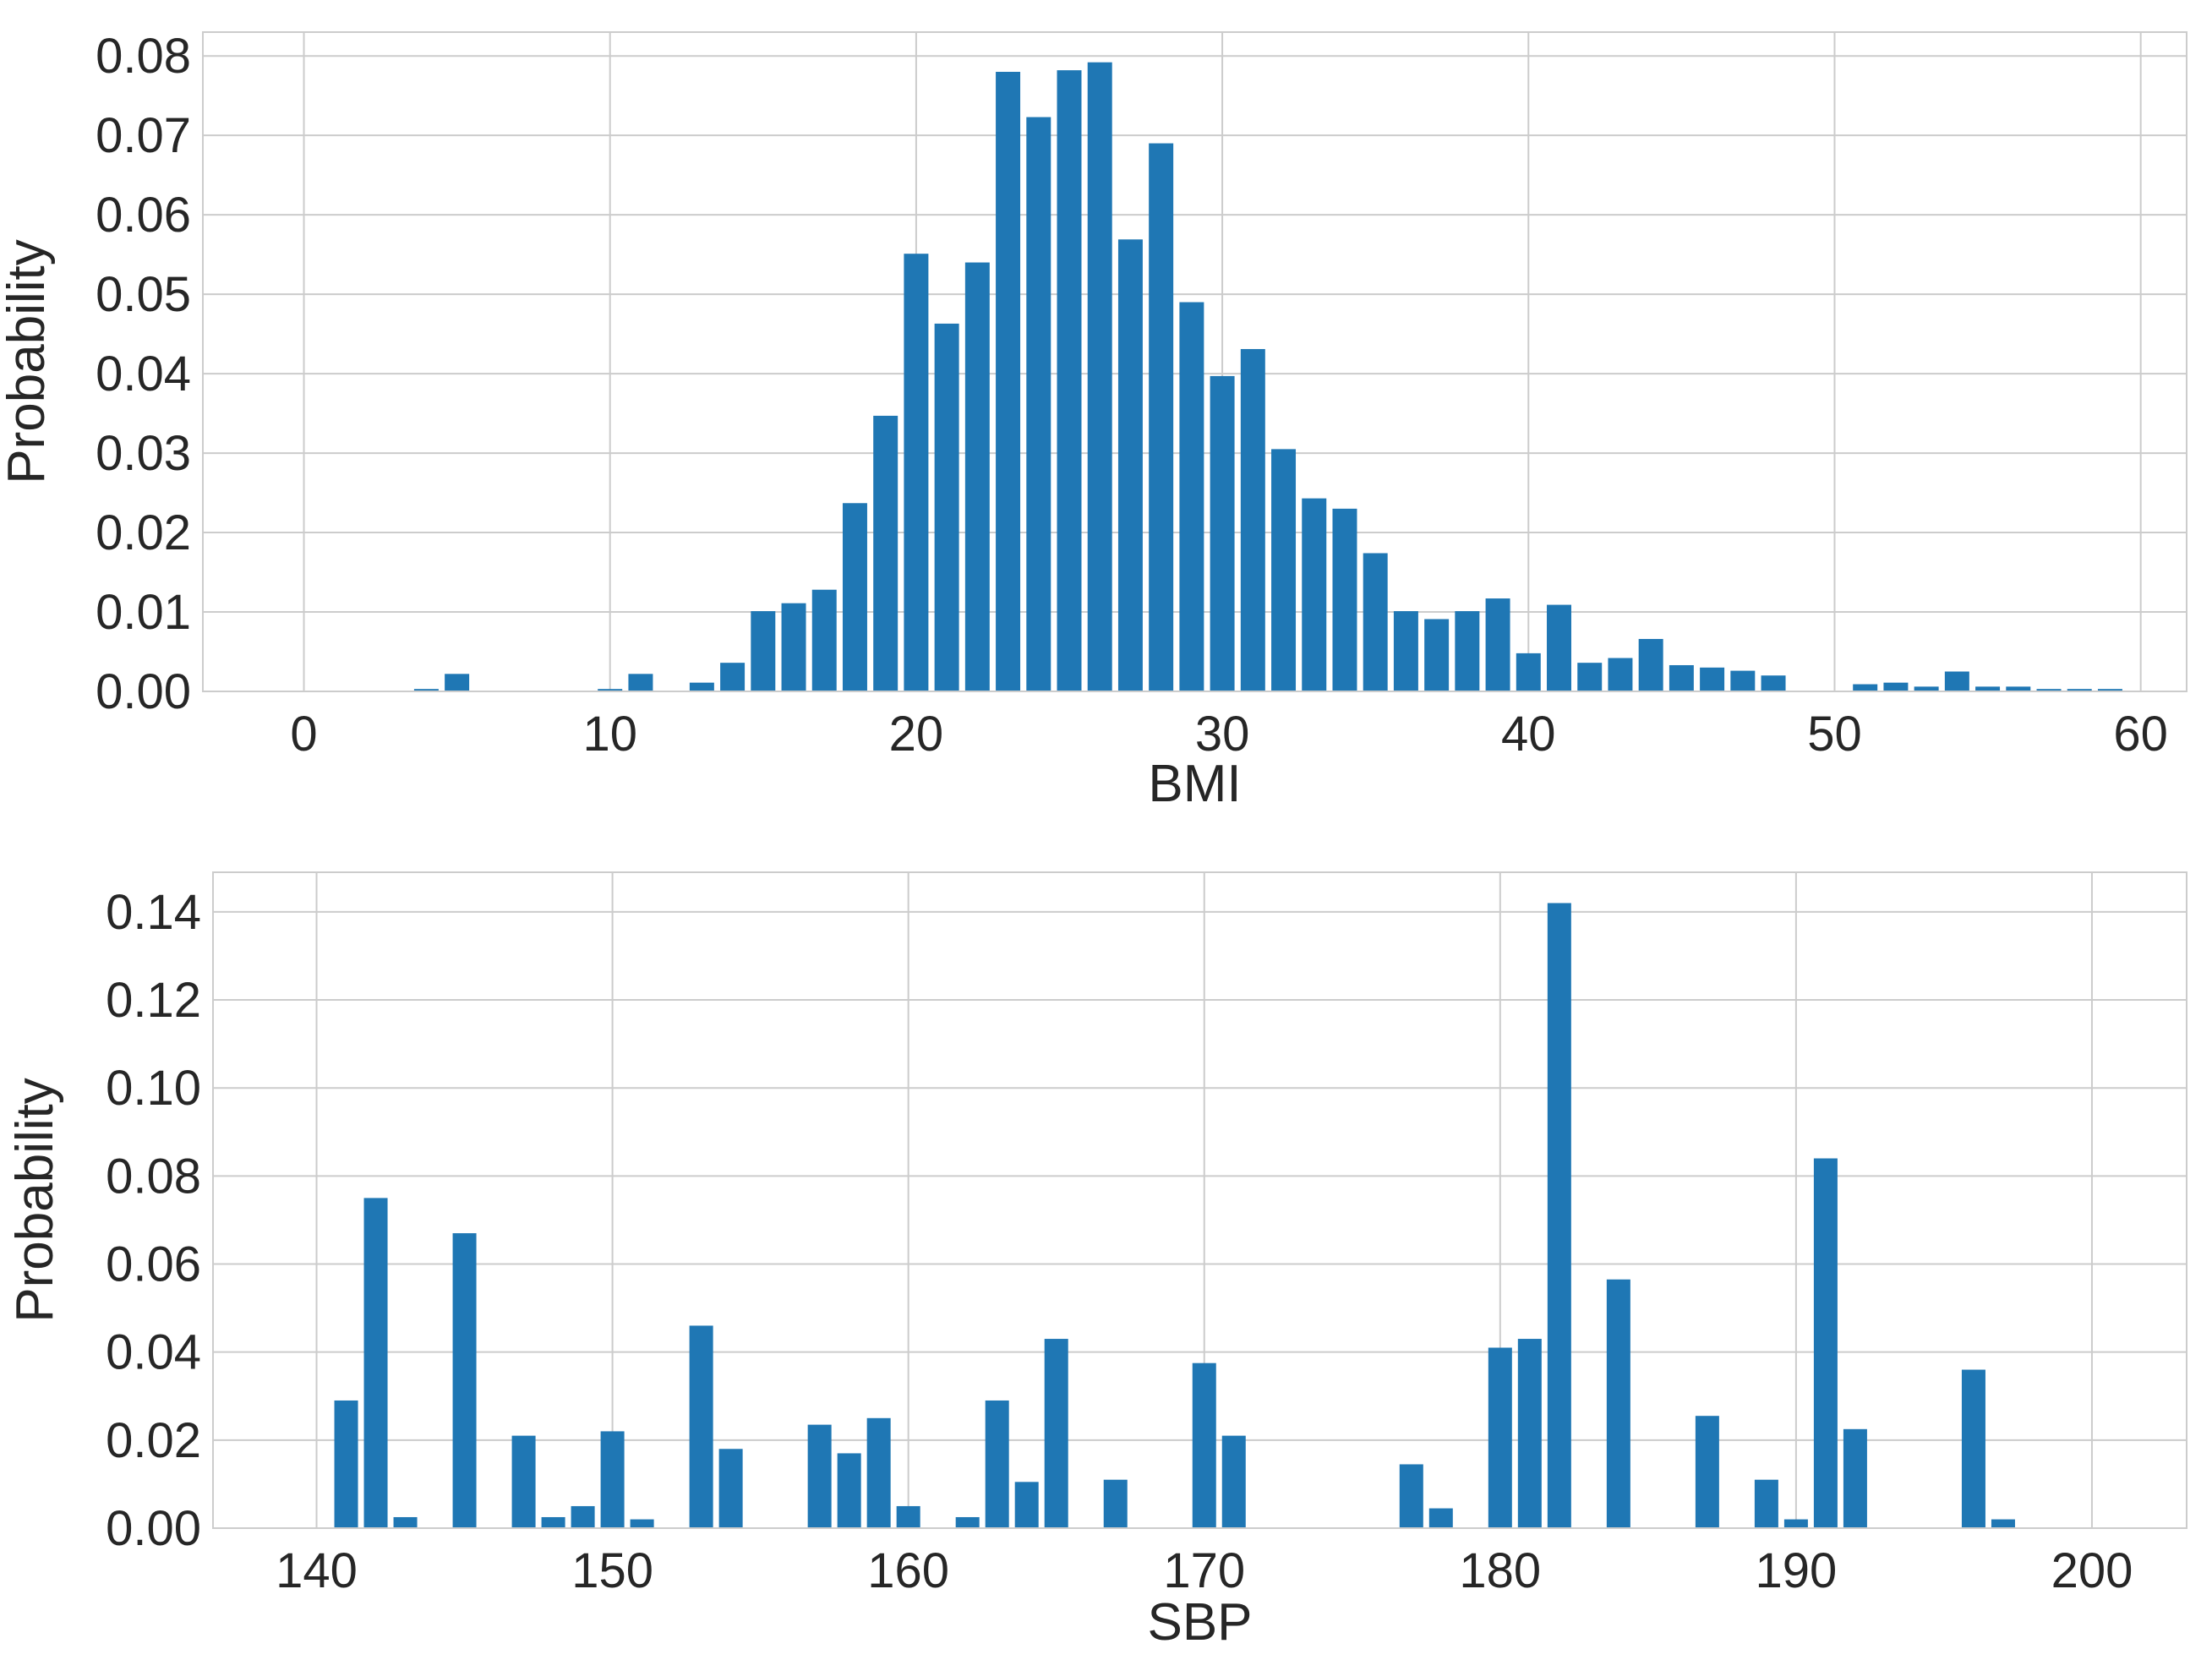  Describe the element at coordinates (303, 734) in the screenshot. I see `x-tick-label: 0` at that location.